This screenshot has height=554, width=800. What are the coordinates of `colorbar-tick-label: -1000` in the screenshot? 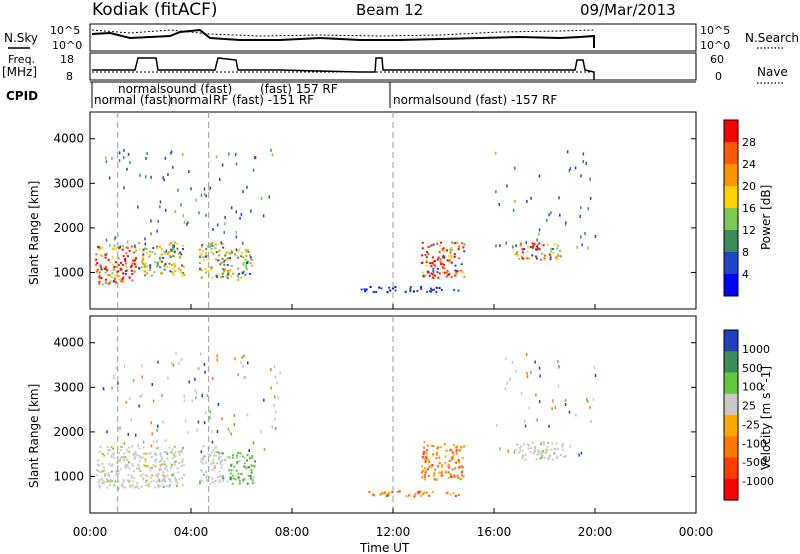 It's located at (758, 481).